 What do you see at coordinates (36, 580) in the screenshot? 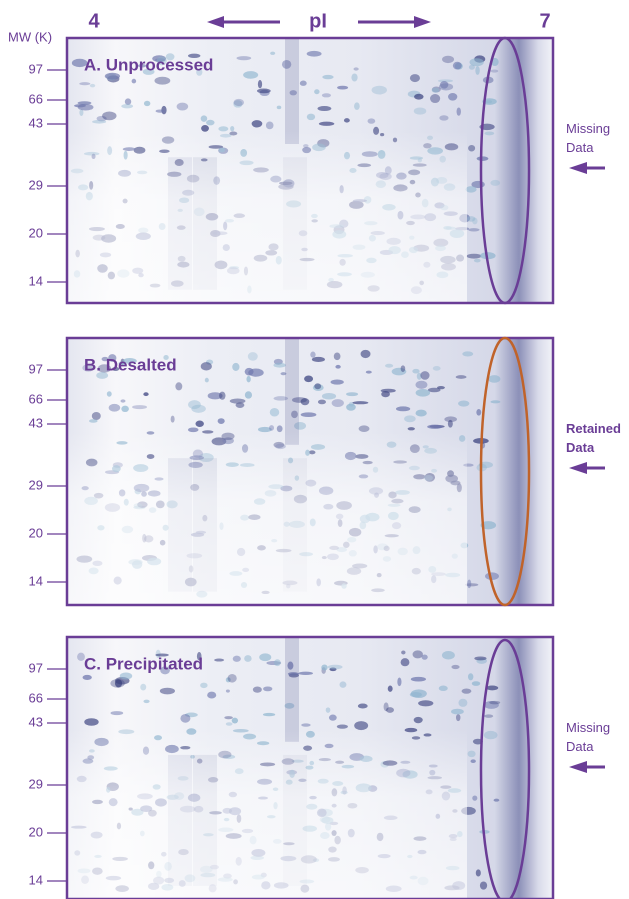
I see `mw-tick-label: 14` at bounding box center [36, 580].